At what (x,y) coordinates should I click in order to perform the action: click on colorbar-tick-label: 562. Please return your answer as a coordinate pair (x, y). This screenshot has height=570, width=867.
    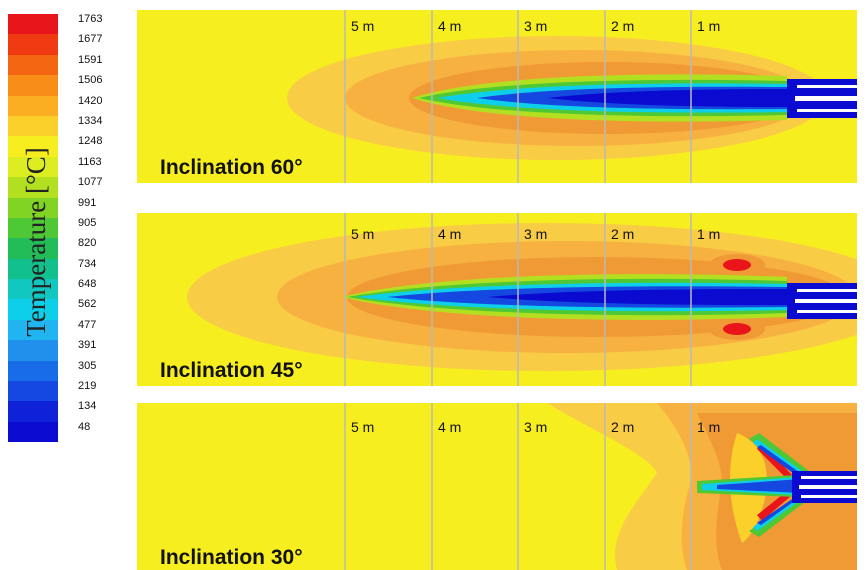
    Looking at the image, I should click on (87, 304).